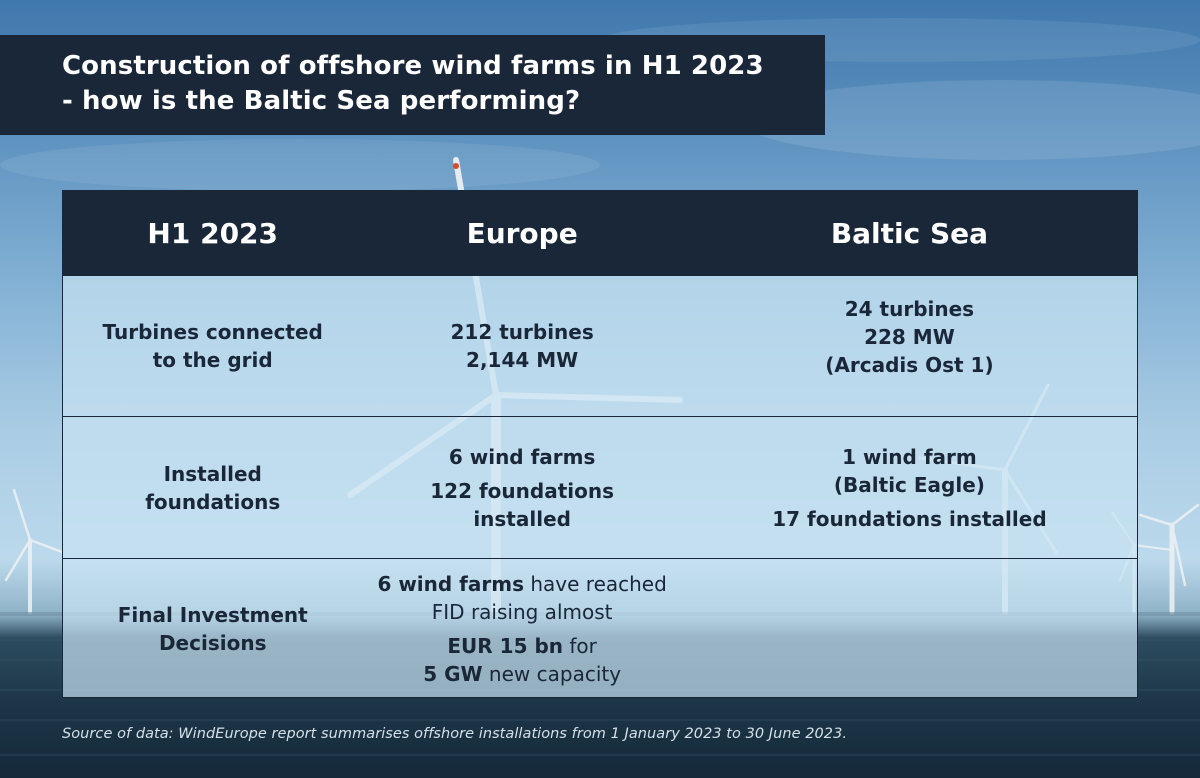  What do you see at coordinates (580, 646) in the screenshot?
I see `fid-text: for` at bounding box center [580, 646].